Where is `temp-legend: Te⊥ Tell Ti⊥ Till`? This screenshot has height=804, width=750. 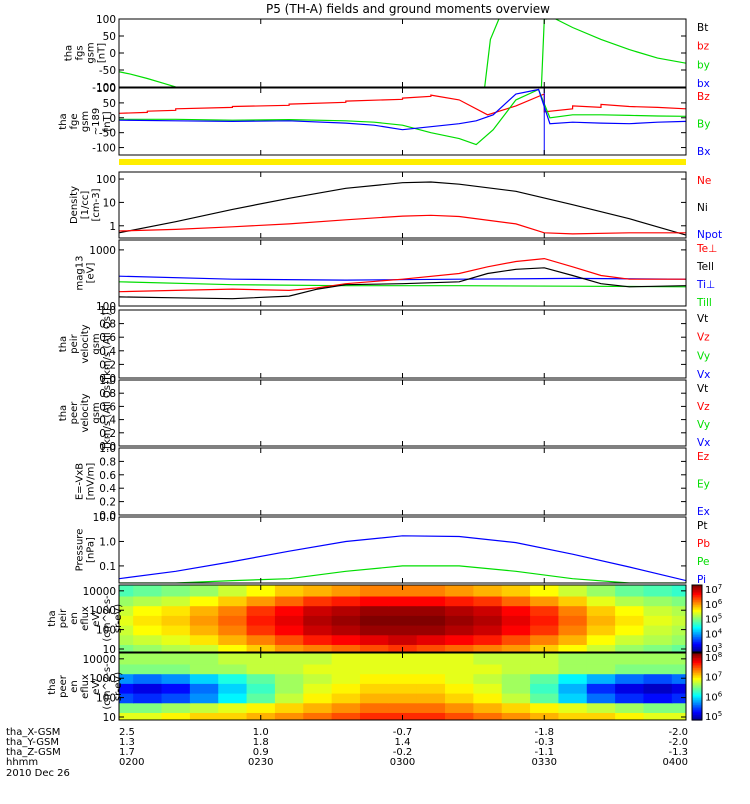
temp-legend: Te⊥ Tell Ti⊥ Till is located at coordinates (706, 276).